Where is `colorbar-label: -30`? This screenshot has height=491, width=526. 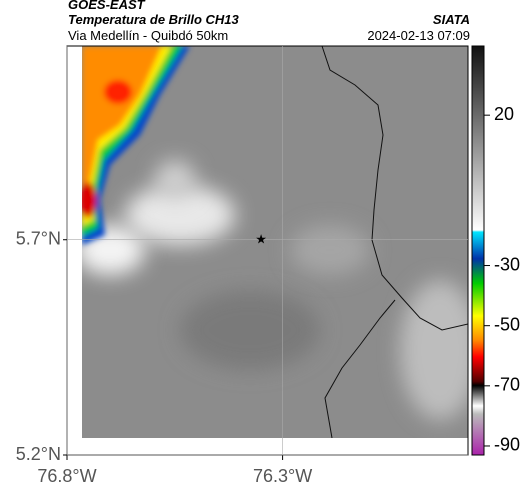
colorbar-label: -30 is located at coordinates (507, 264).